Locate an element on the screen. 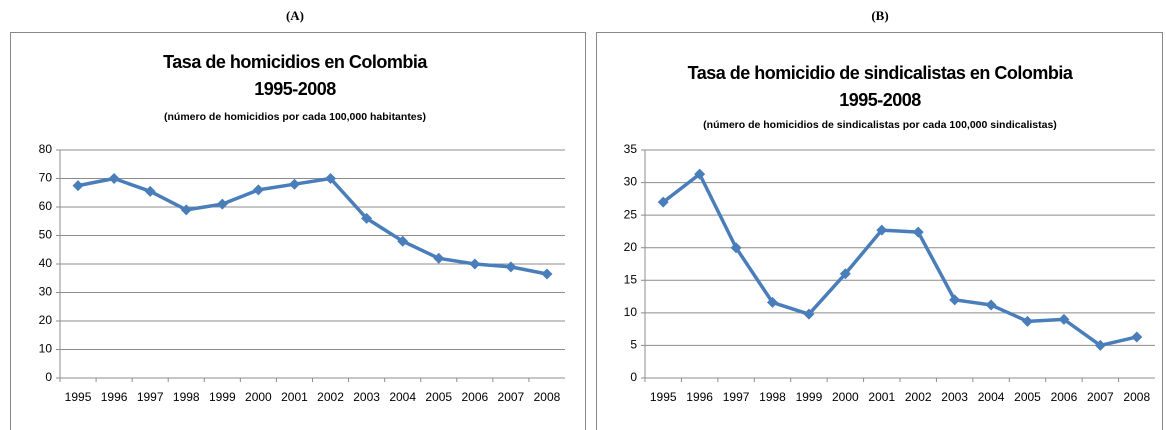 This screenshot has height=430, width=1166. chart-title: Tasa de homicidios en Colombia is located at coordinates (295, 62).